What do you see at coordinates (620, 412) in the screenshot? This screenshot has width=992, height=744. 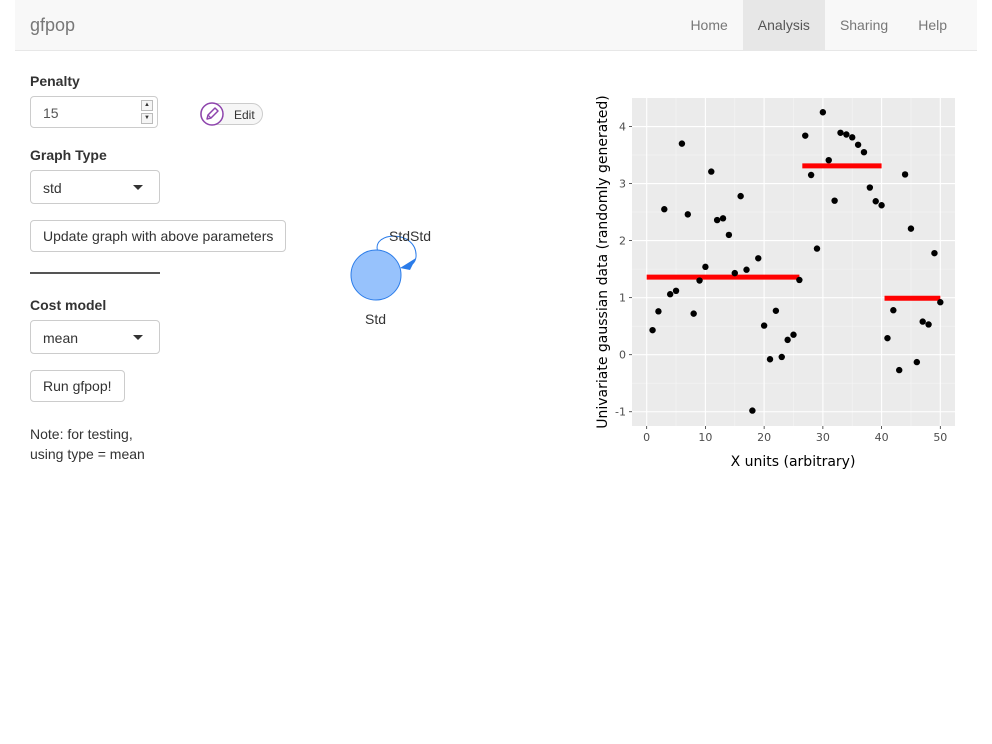 I see `y-tick-label: -1` at bounding box center [620, 412].